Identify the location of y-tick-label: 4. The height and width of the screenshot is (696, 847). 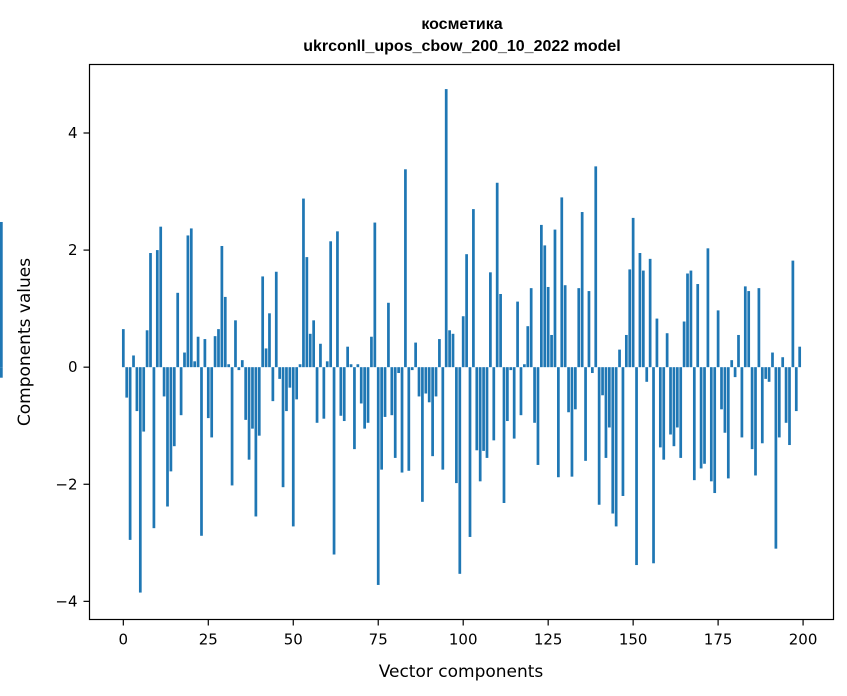
(73, 133).